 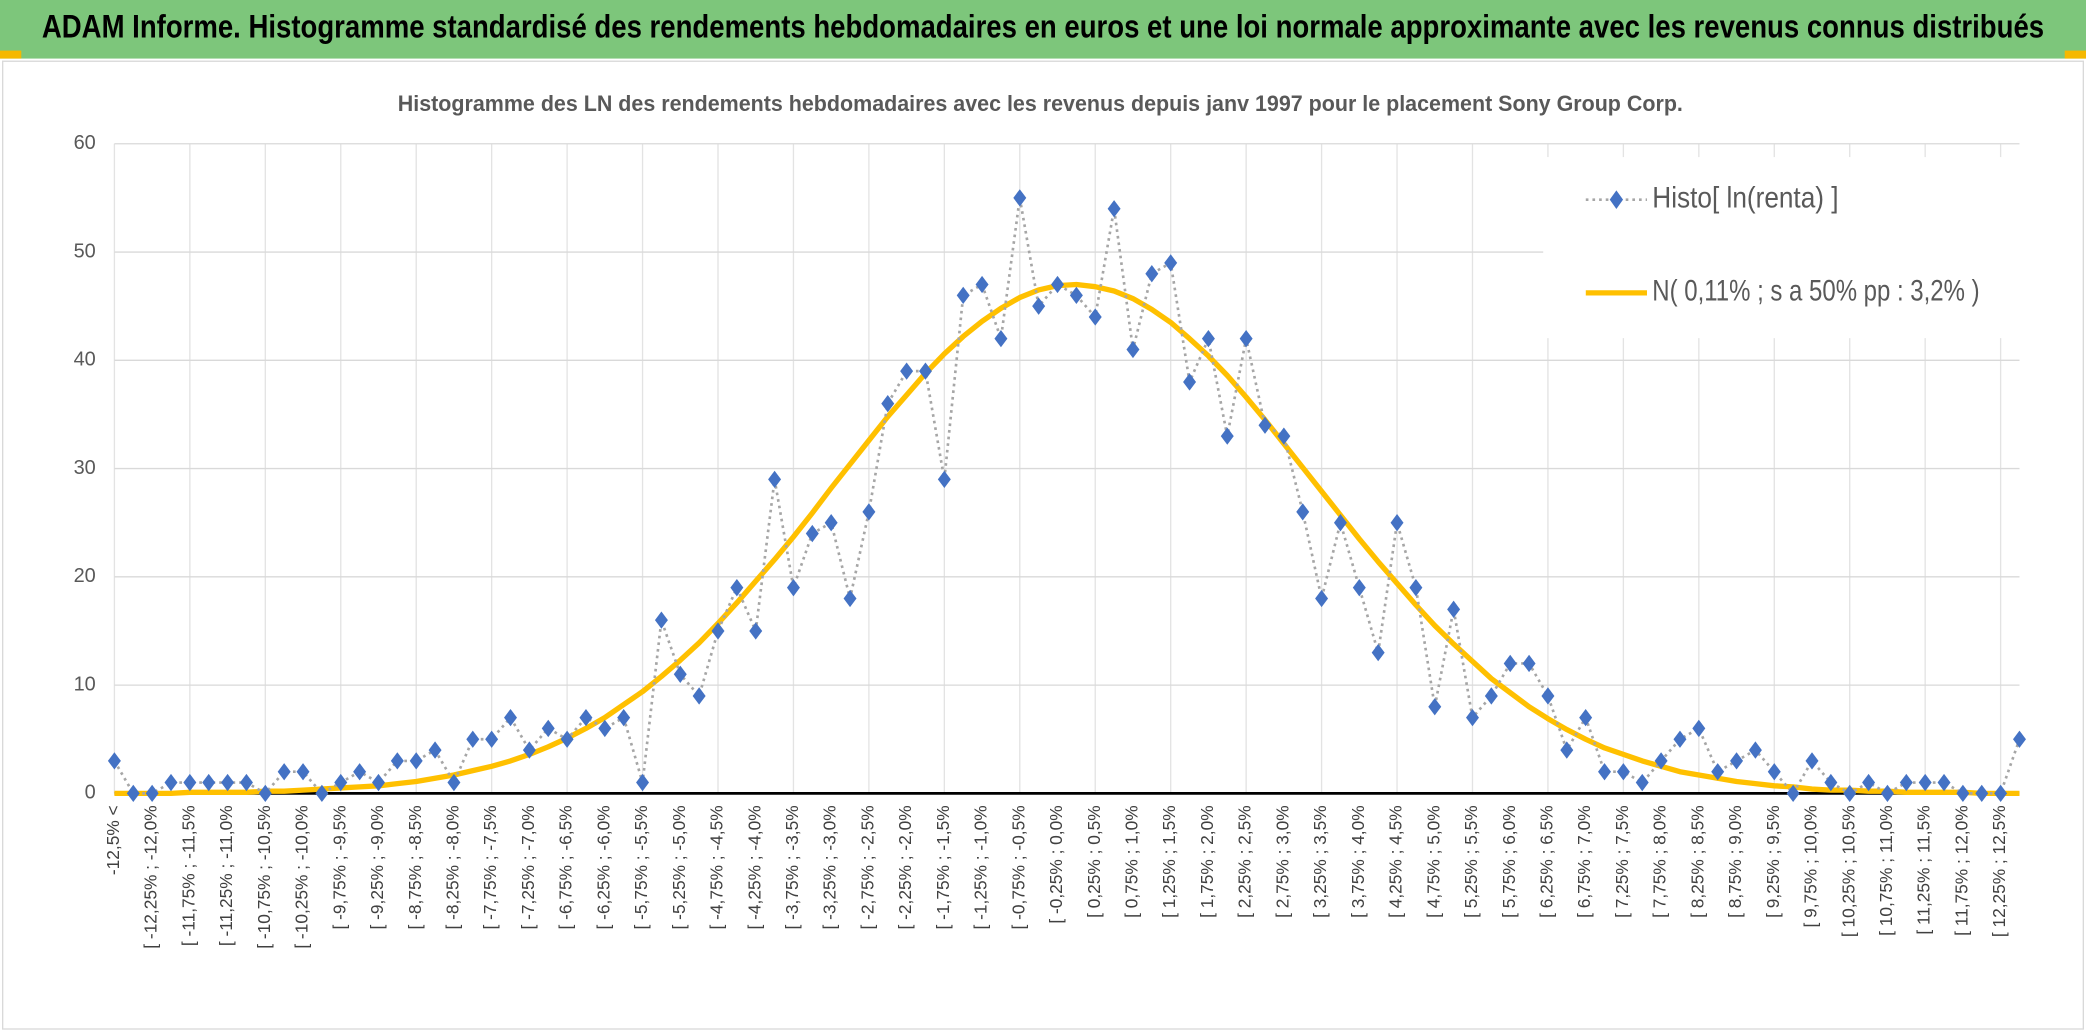 What do you see at coordinates (1924, 869) in the screenshot?
I see `x-tick-label: [ 11,25% ; 11,5%` at bounding box center [1924, 869].